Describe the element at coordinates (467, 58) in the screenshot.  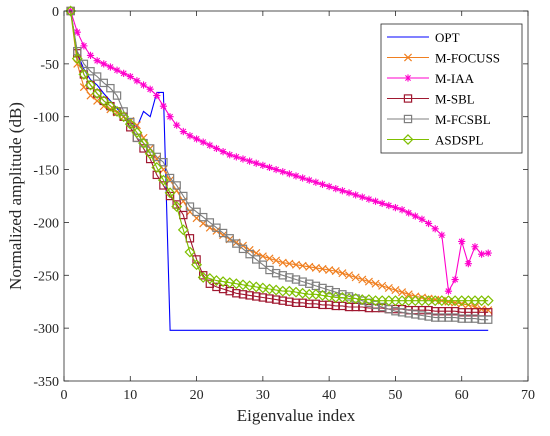
I see `legend-label: M-FOCUSS` at that location.